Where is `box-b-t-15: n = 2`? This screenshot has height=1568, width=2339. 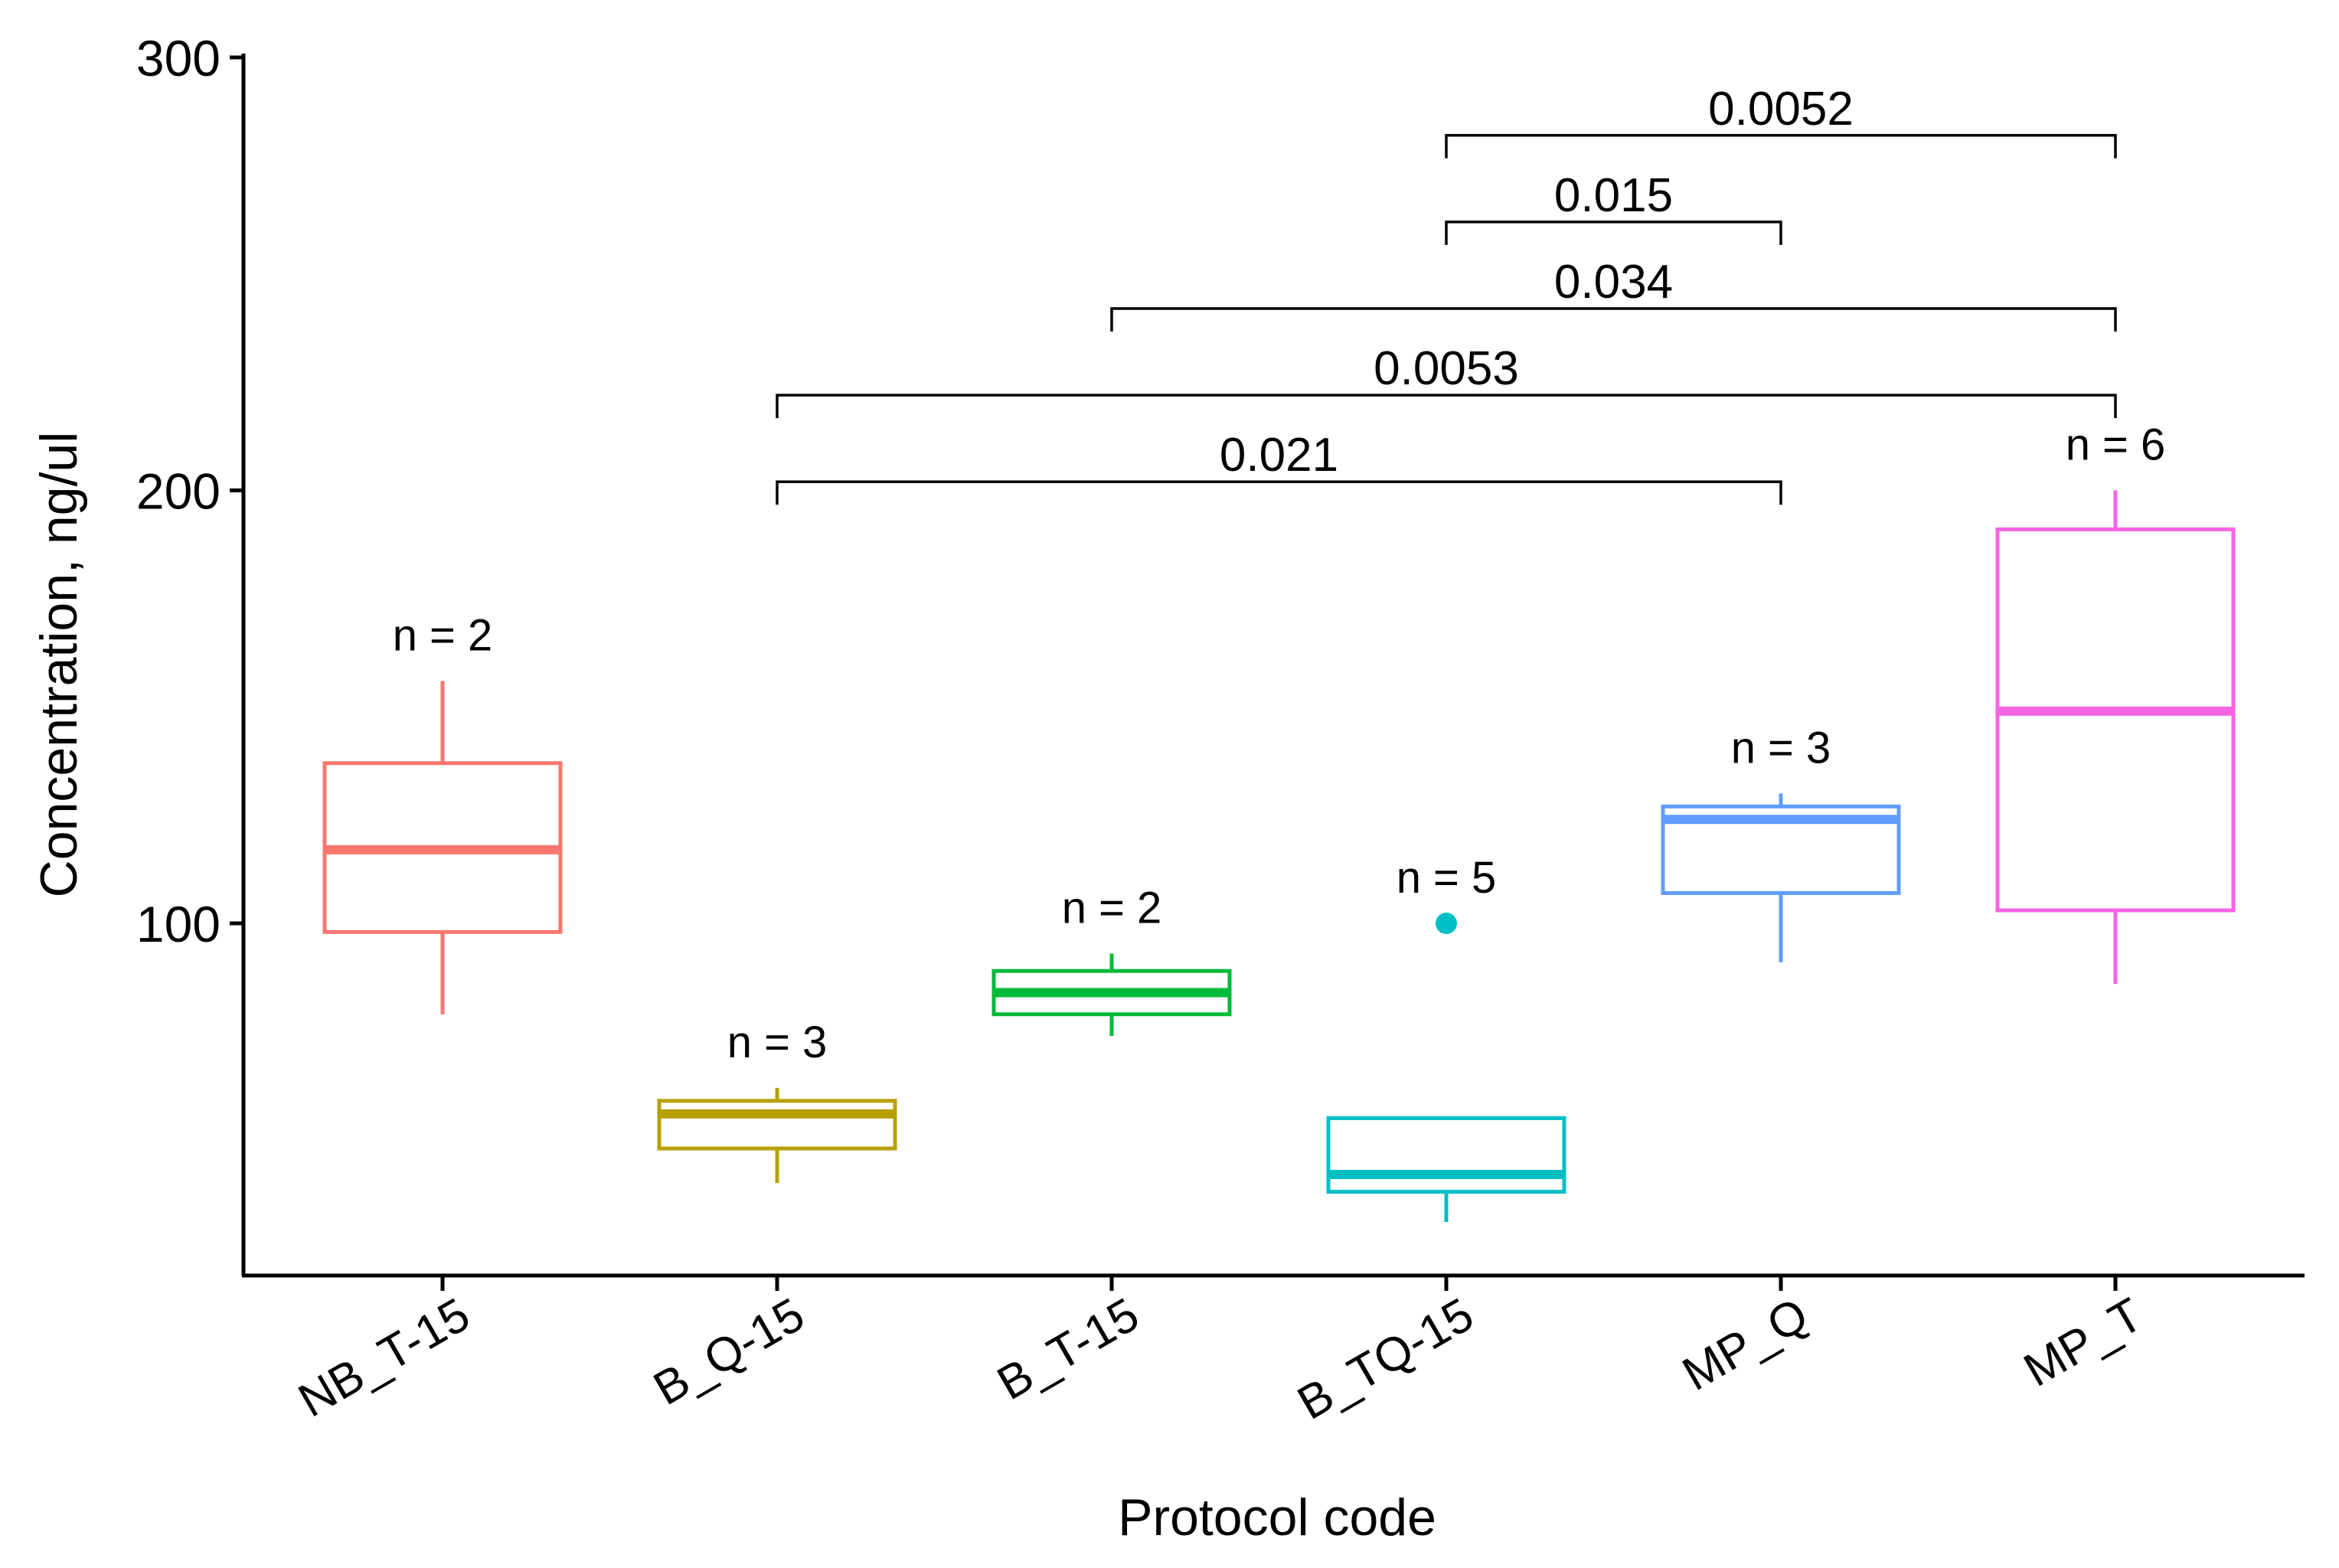 box-b-t-15: n = 2 is located at coordinates (1112, 960).